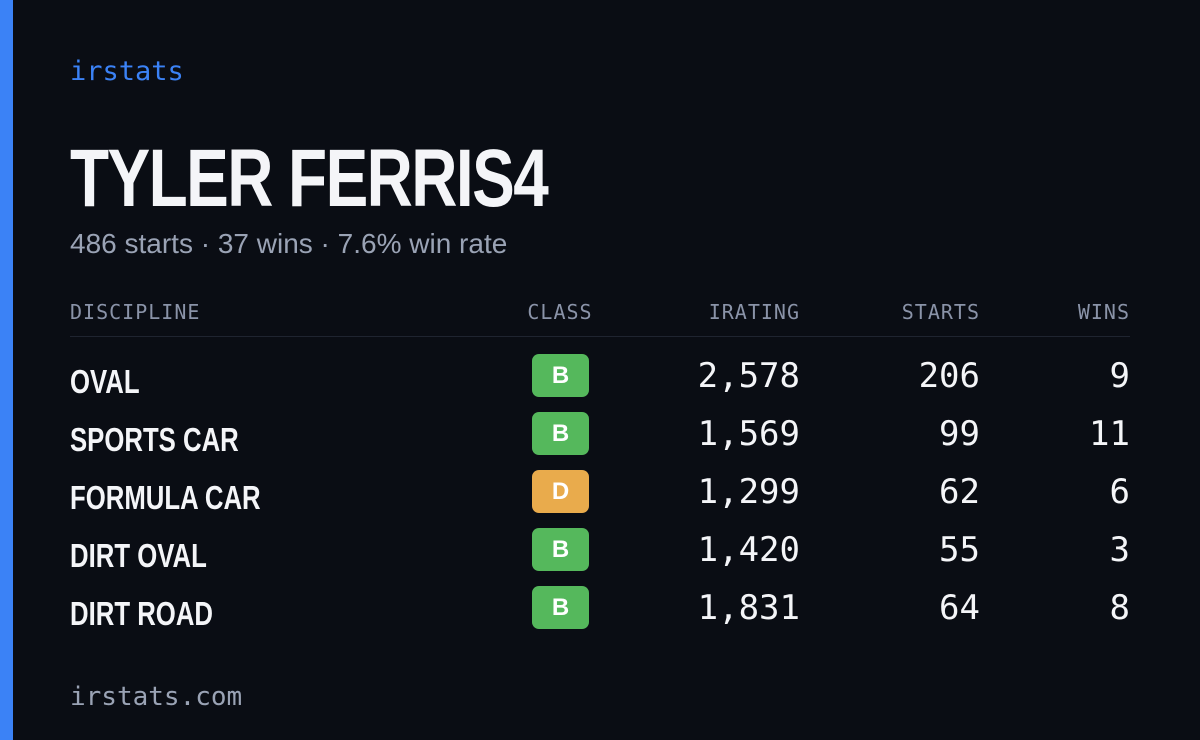  What do you see at coordinates (1109, 434) in the screenshot?
I see `stat-value: 11` at bounding box center [1109, 434].